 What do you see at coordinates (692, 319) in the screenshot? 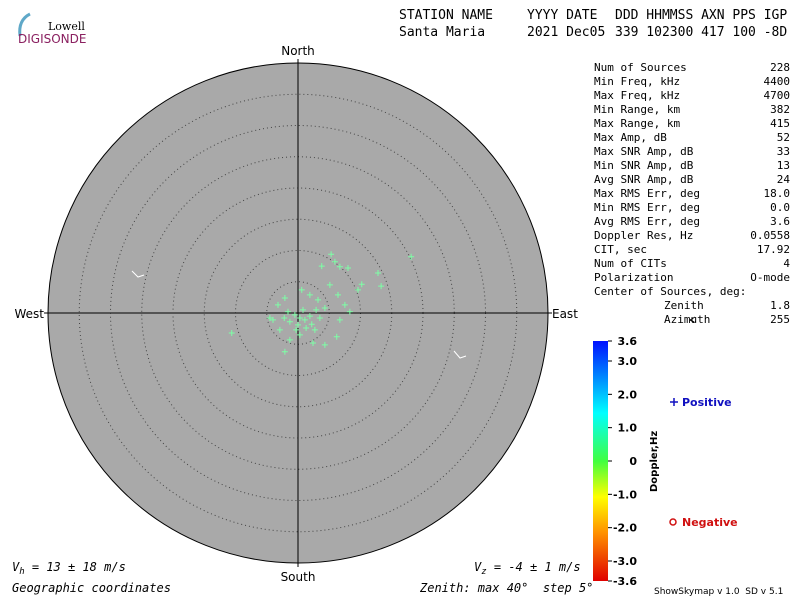
I see `azimuth-icon` at bounding box center [692, 319].